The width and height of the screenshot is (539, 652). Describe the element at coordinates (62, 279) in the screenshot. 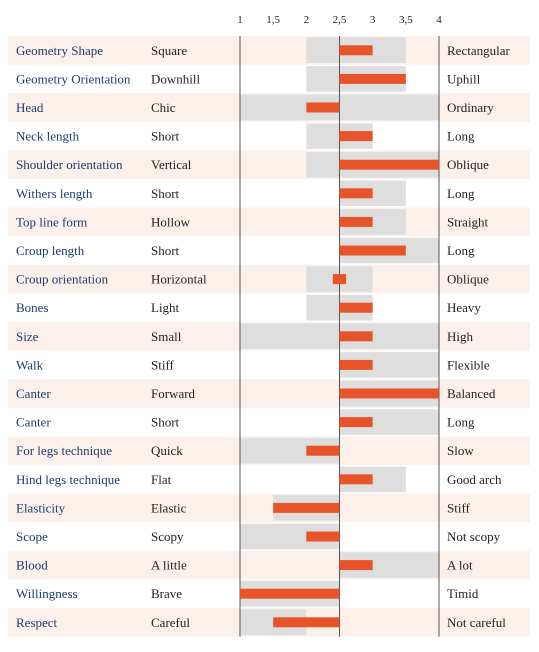

I see `trait-label: Croup orientation` at that location.